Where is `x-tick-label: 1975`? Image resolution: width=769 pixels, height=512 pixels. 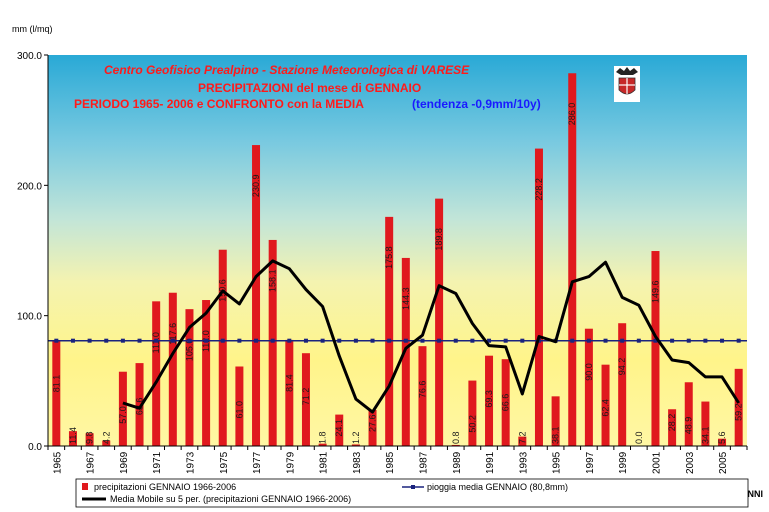 x-tick-label: 1975 is located at coordinates (224, 462).